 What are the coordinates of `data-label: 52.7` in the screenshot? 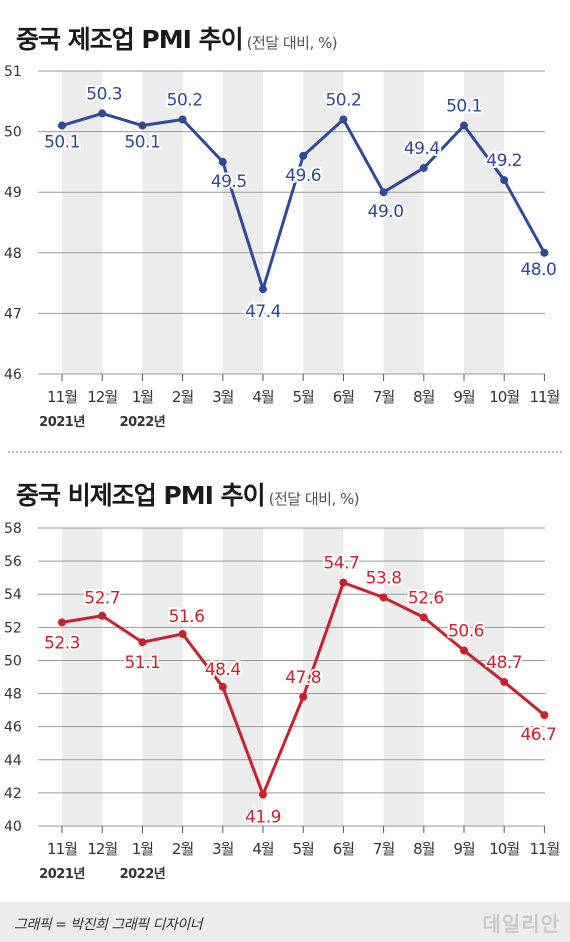 It's located at (102, 599).